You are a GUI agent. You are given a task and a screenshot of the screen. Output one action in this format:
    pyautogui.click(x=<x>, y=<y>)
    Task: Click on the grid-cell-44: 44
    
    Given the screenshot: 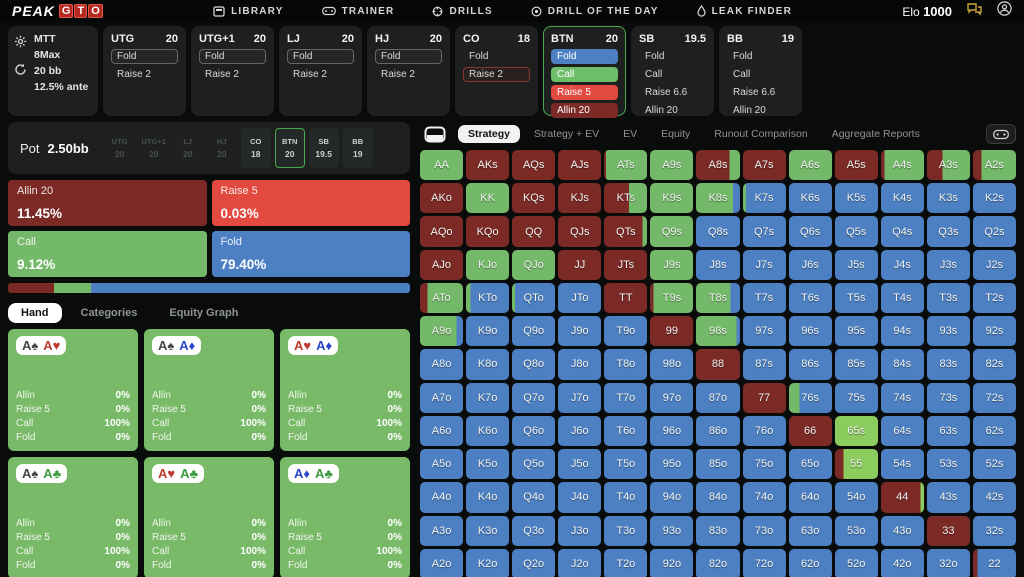 What is the action you would take?
    pyautogui.click(x=902, y=497)
    